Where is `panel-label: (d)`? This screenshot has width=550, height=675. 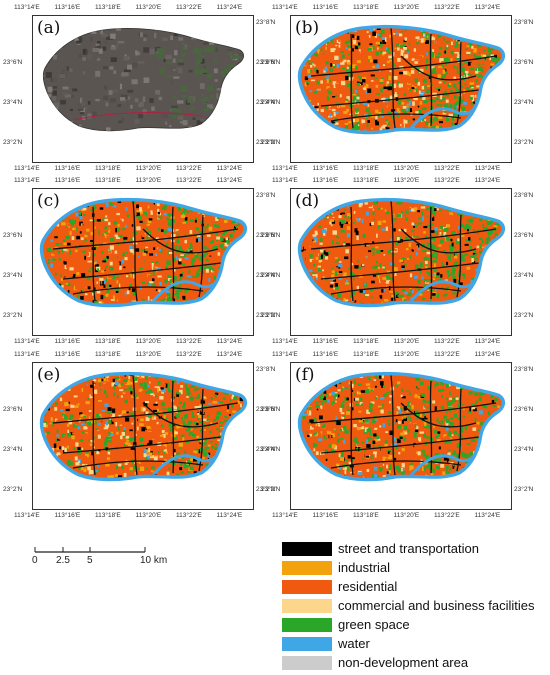 panel-label: (d) is located at coordinates (307, 201).